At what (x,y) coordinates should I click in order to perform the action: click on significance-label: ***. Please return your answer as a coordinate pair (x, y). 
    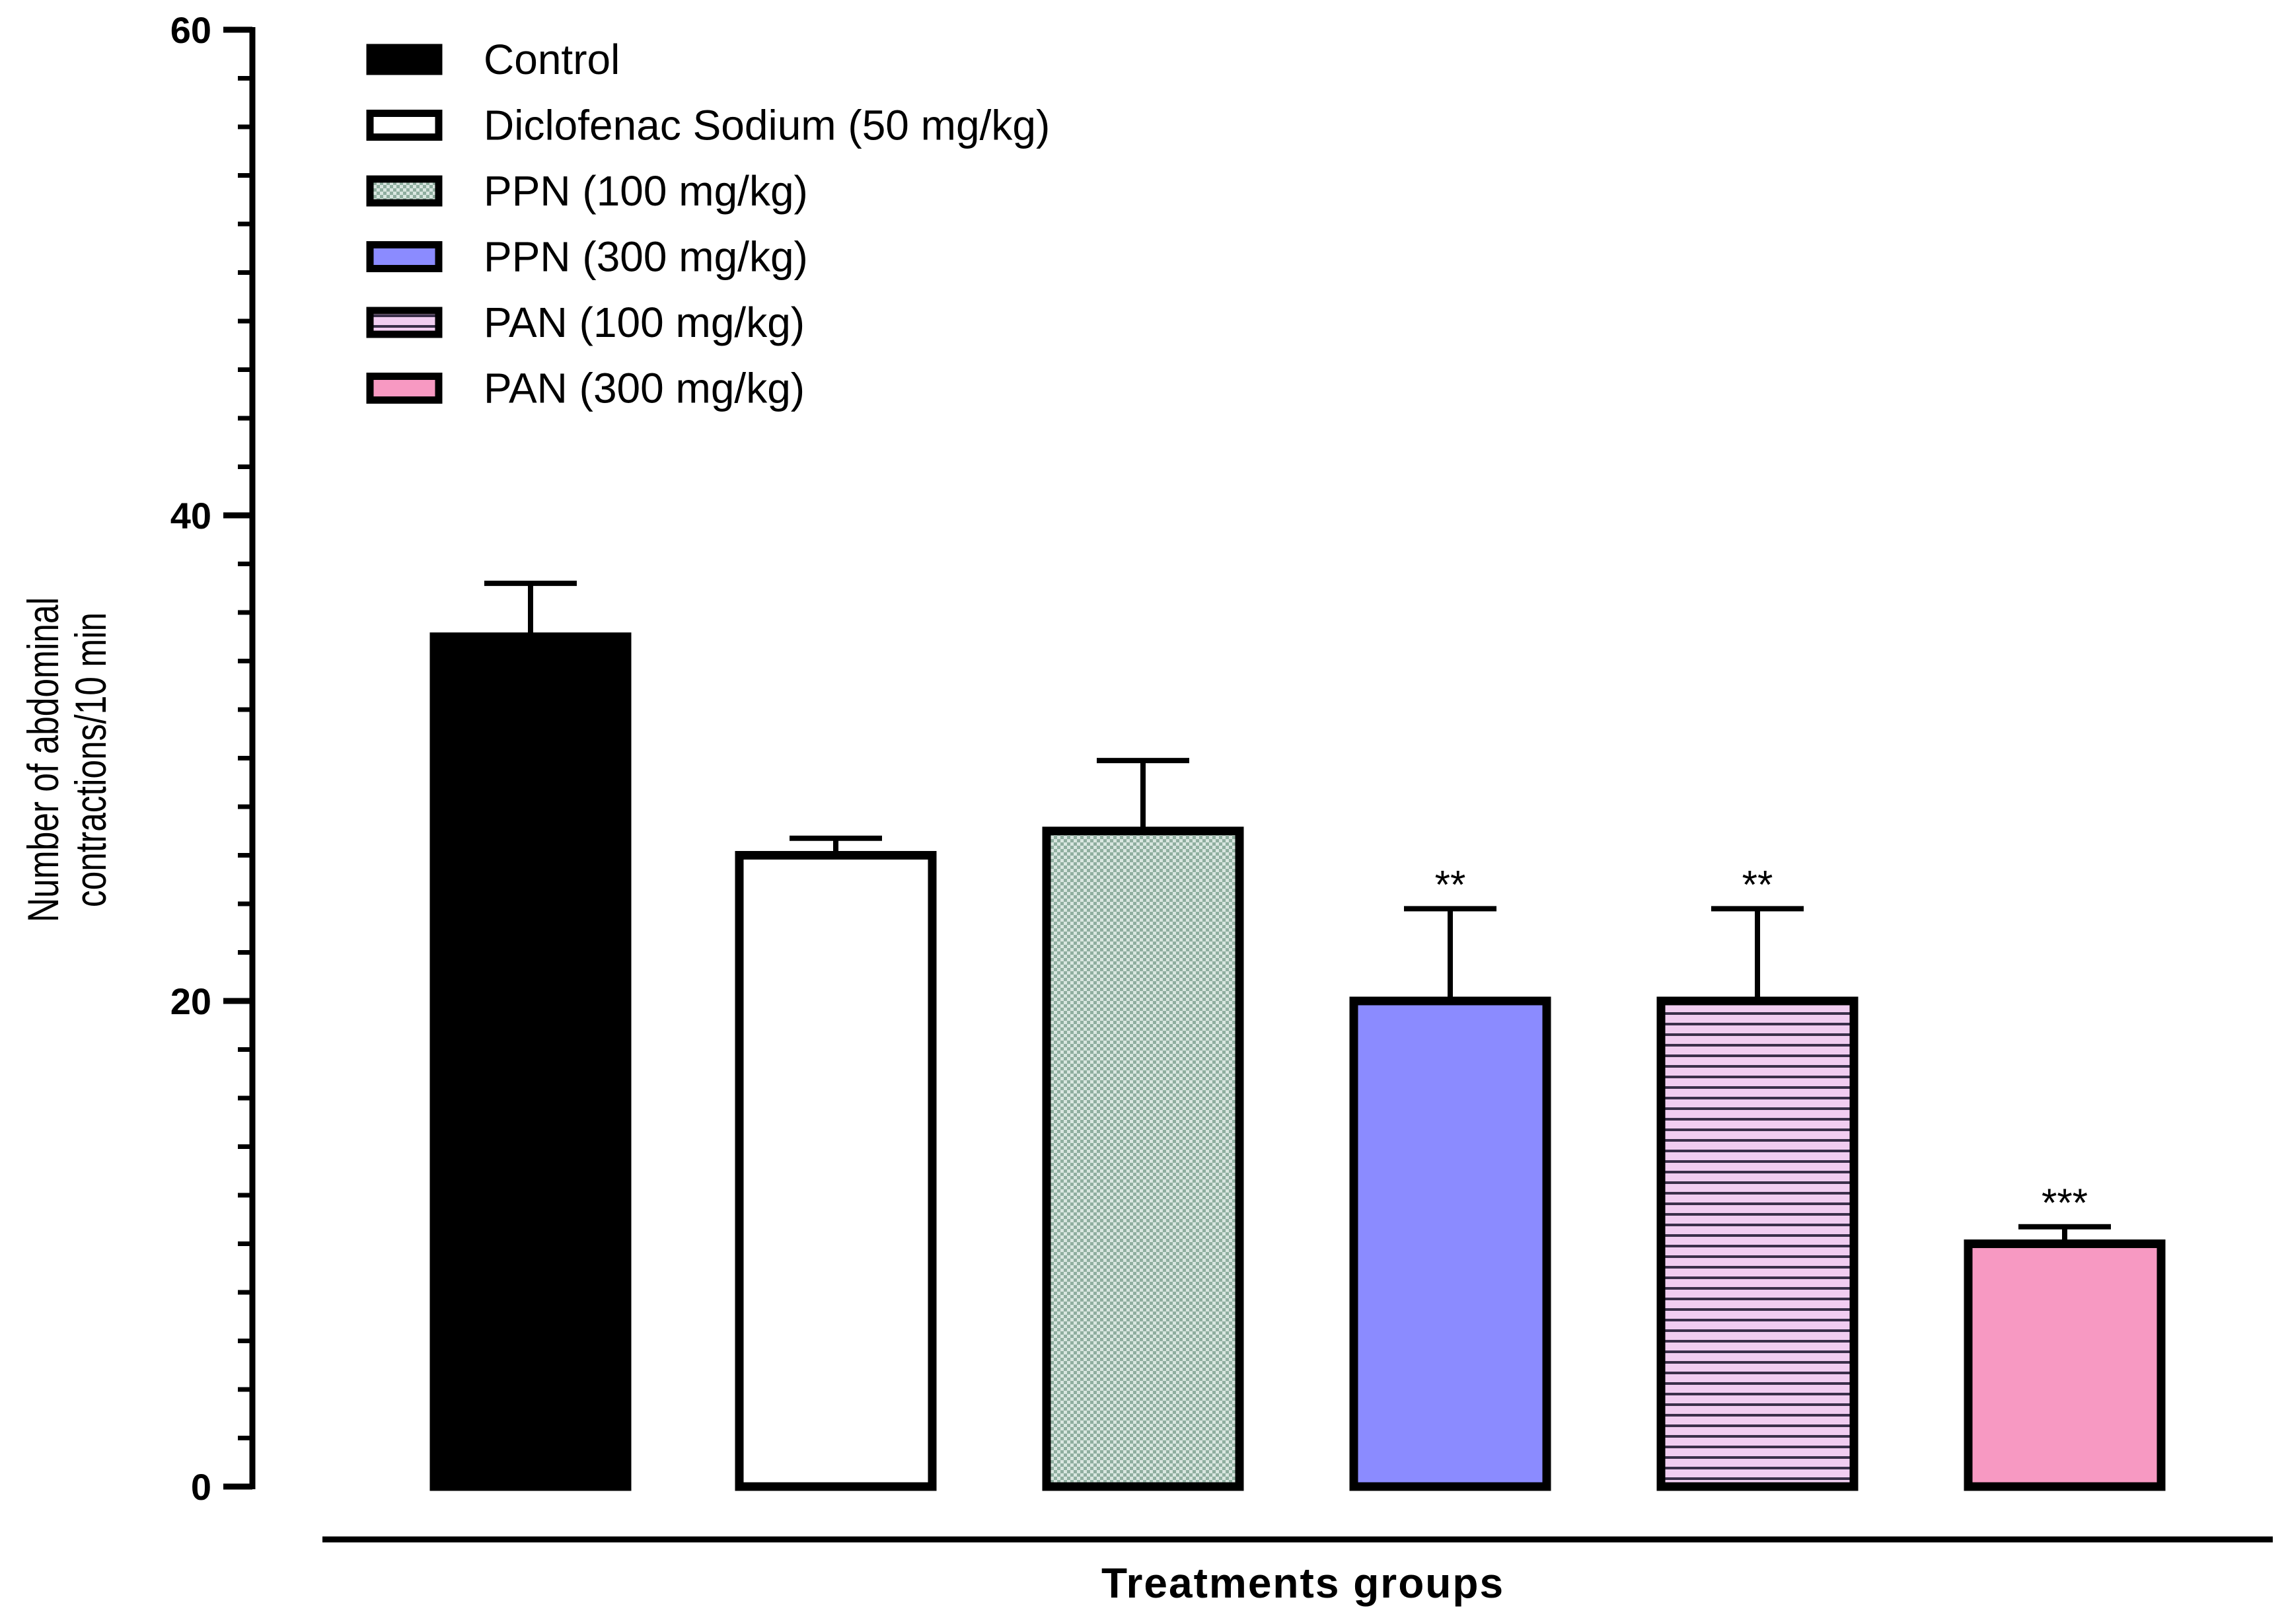
    Looking at the image, I should click on (2065, 1203).